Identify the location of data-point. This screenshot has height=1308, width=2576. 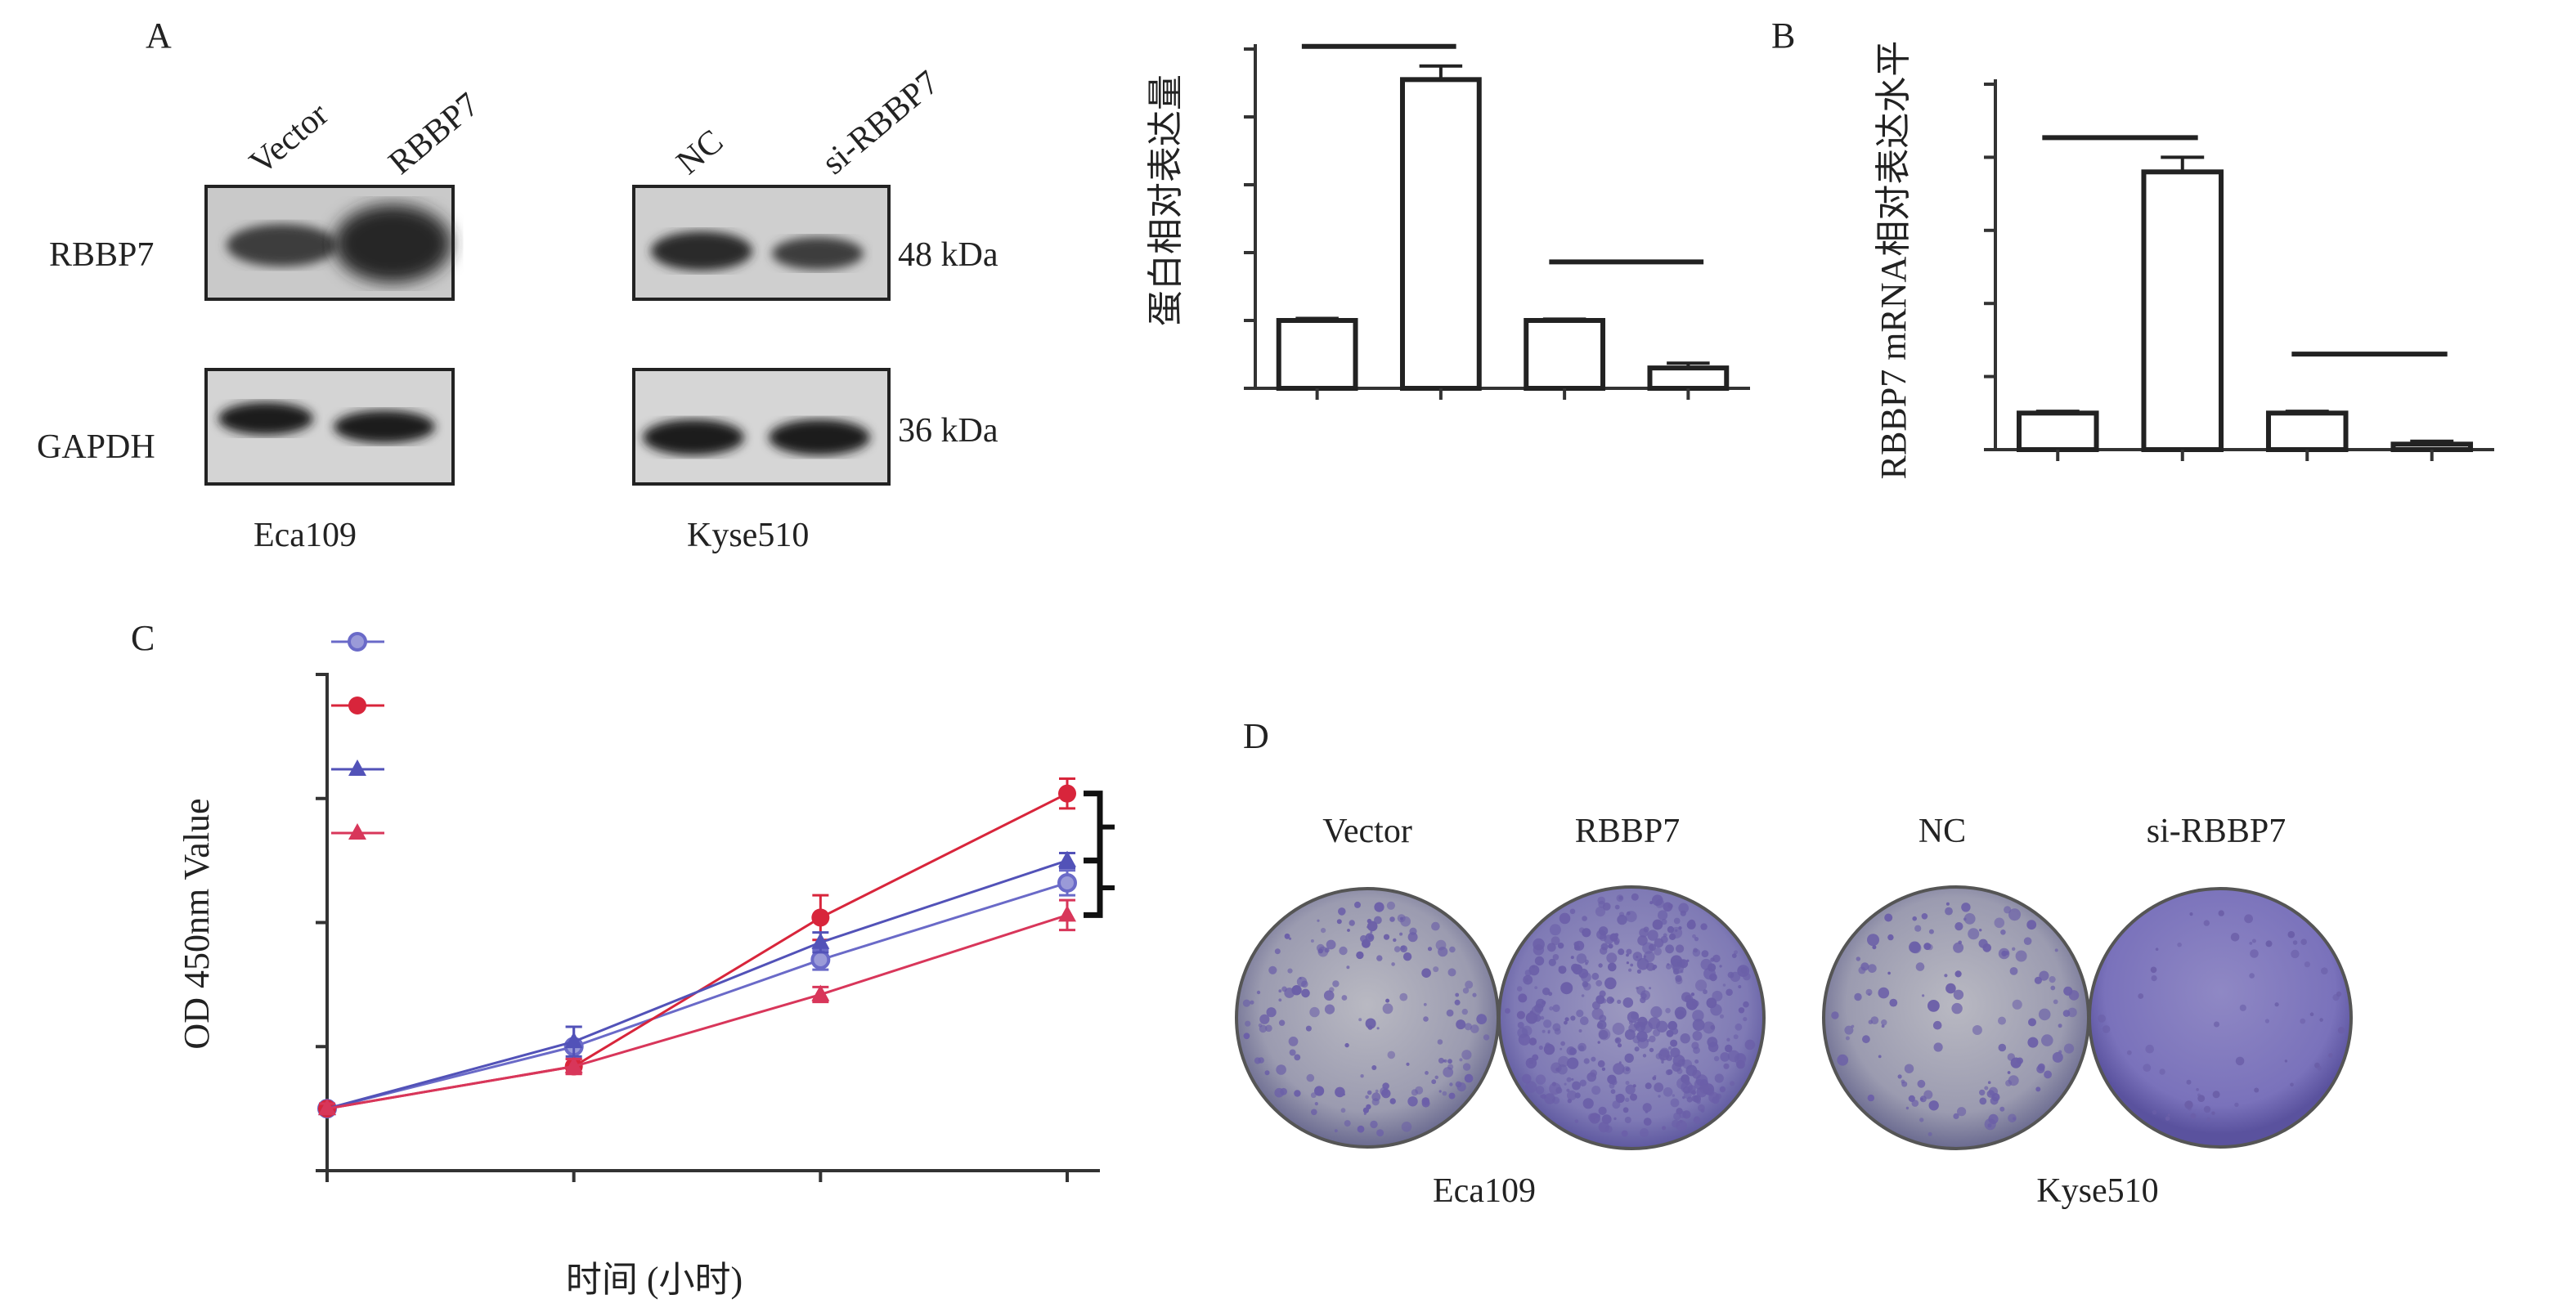
(1067, 913).